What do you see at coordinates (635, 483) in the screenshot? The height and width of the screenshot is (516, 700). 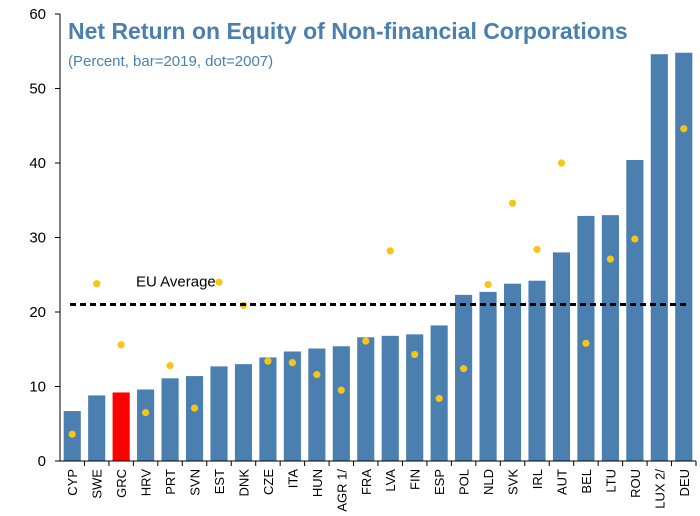 I see `x-tick-label: ROU` at bounding box center [635, 483].